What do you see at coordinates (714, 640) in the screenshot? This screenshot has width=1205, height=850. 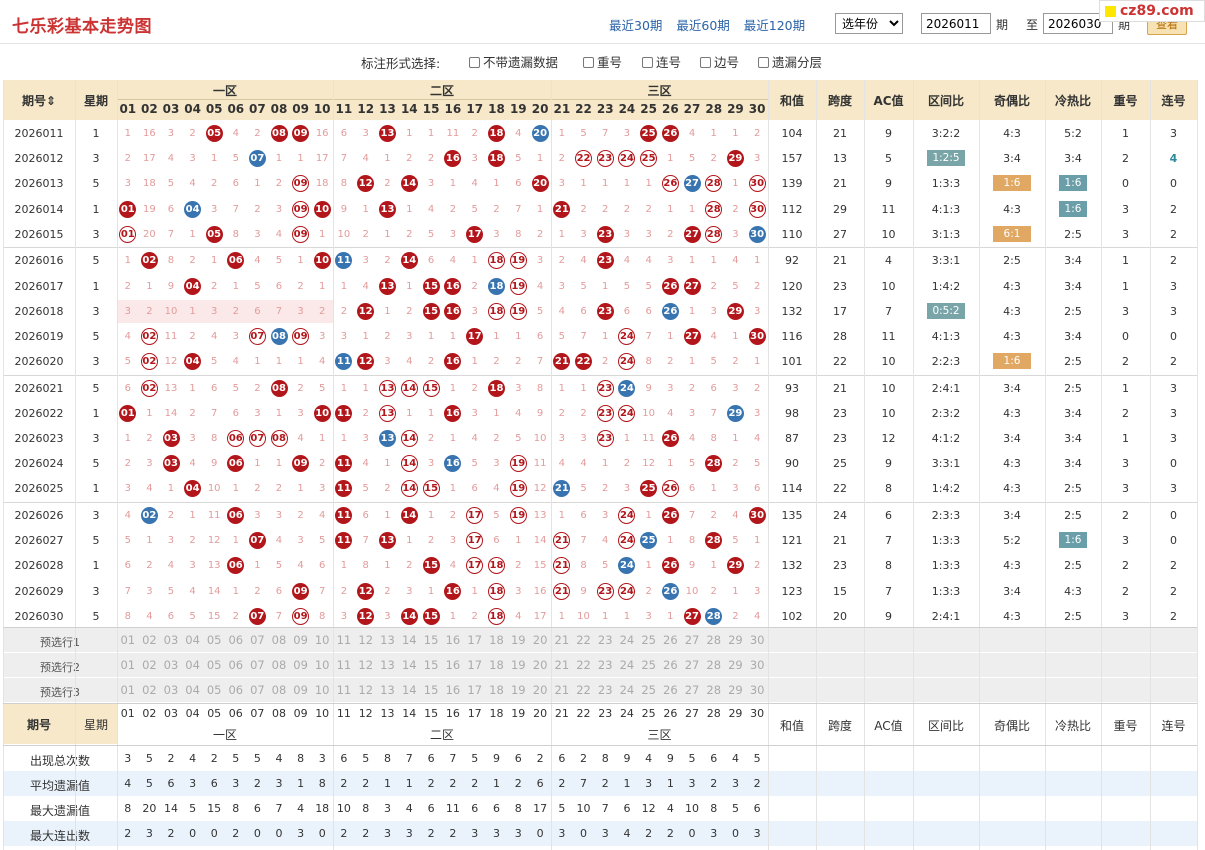 I see `preselect-number: 28` at bounding box center [714, 640].